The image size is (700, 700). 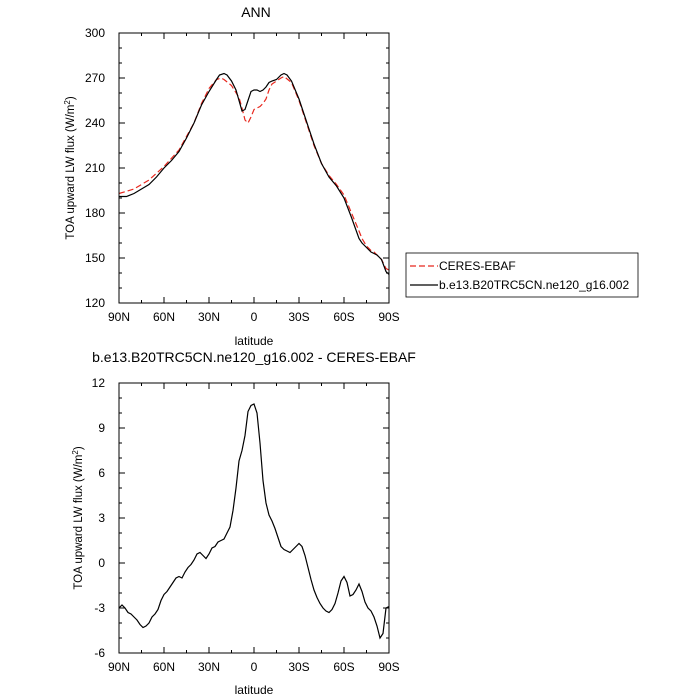 I want to click on top-chart-xlabel: latitude, so click(x=254, y=341).